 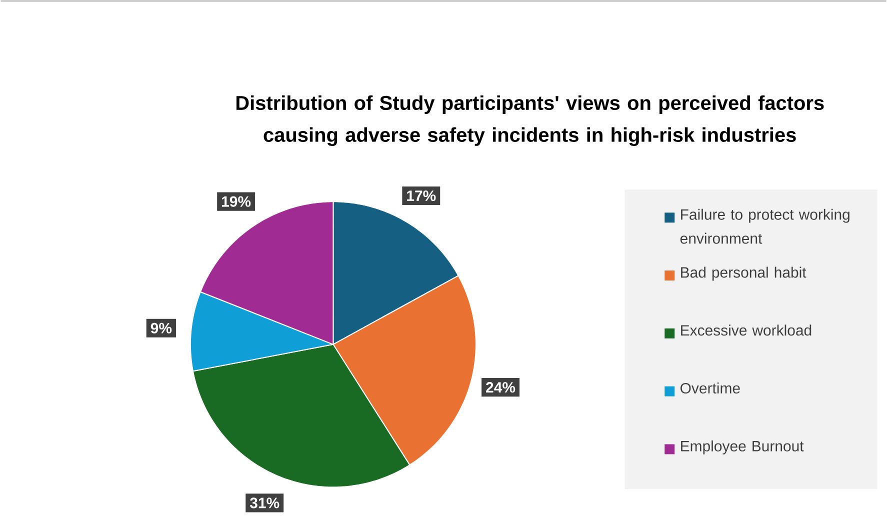 I want to click on legend-label: Employee Burnout, so click(x=742, y=447).